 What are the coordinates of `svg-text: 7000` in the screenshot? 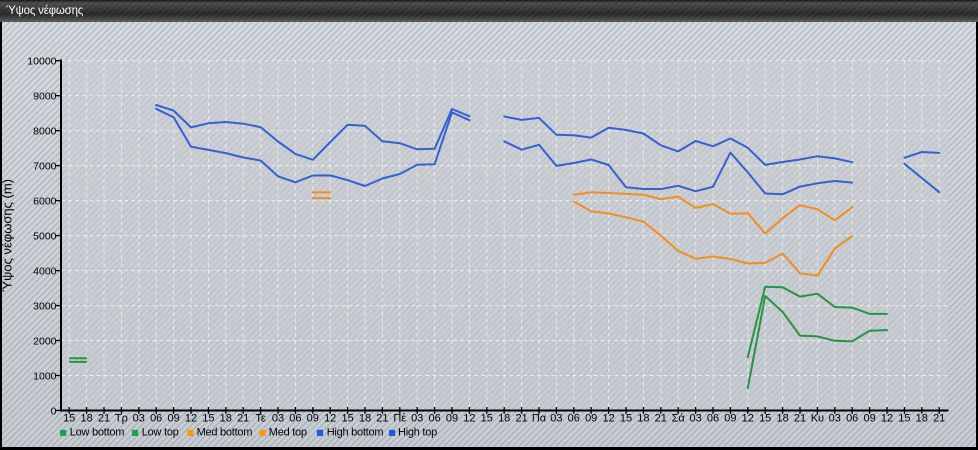 It's located at (45, 167).